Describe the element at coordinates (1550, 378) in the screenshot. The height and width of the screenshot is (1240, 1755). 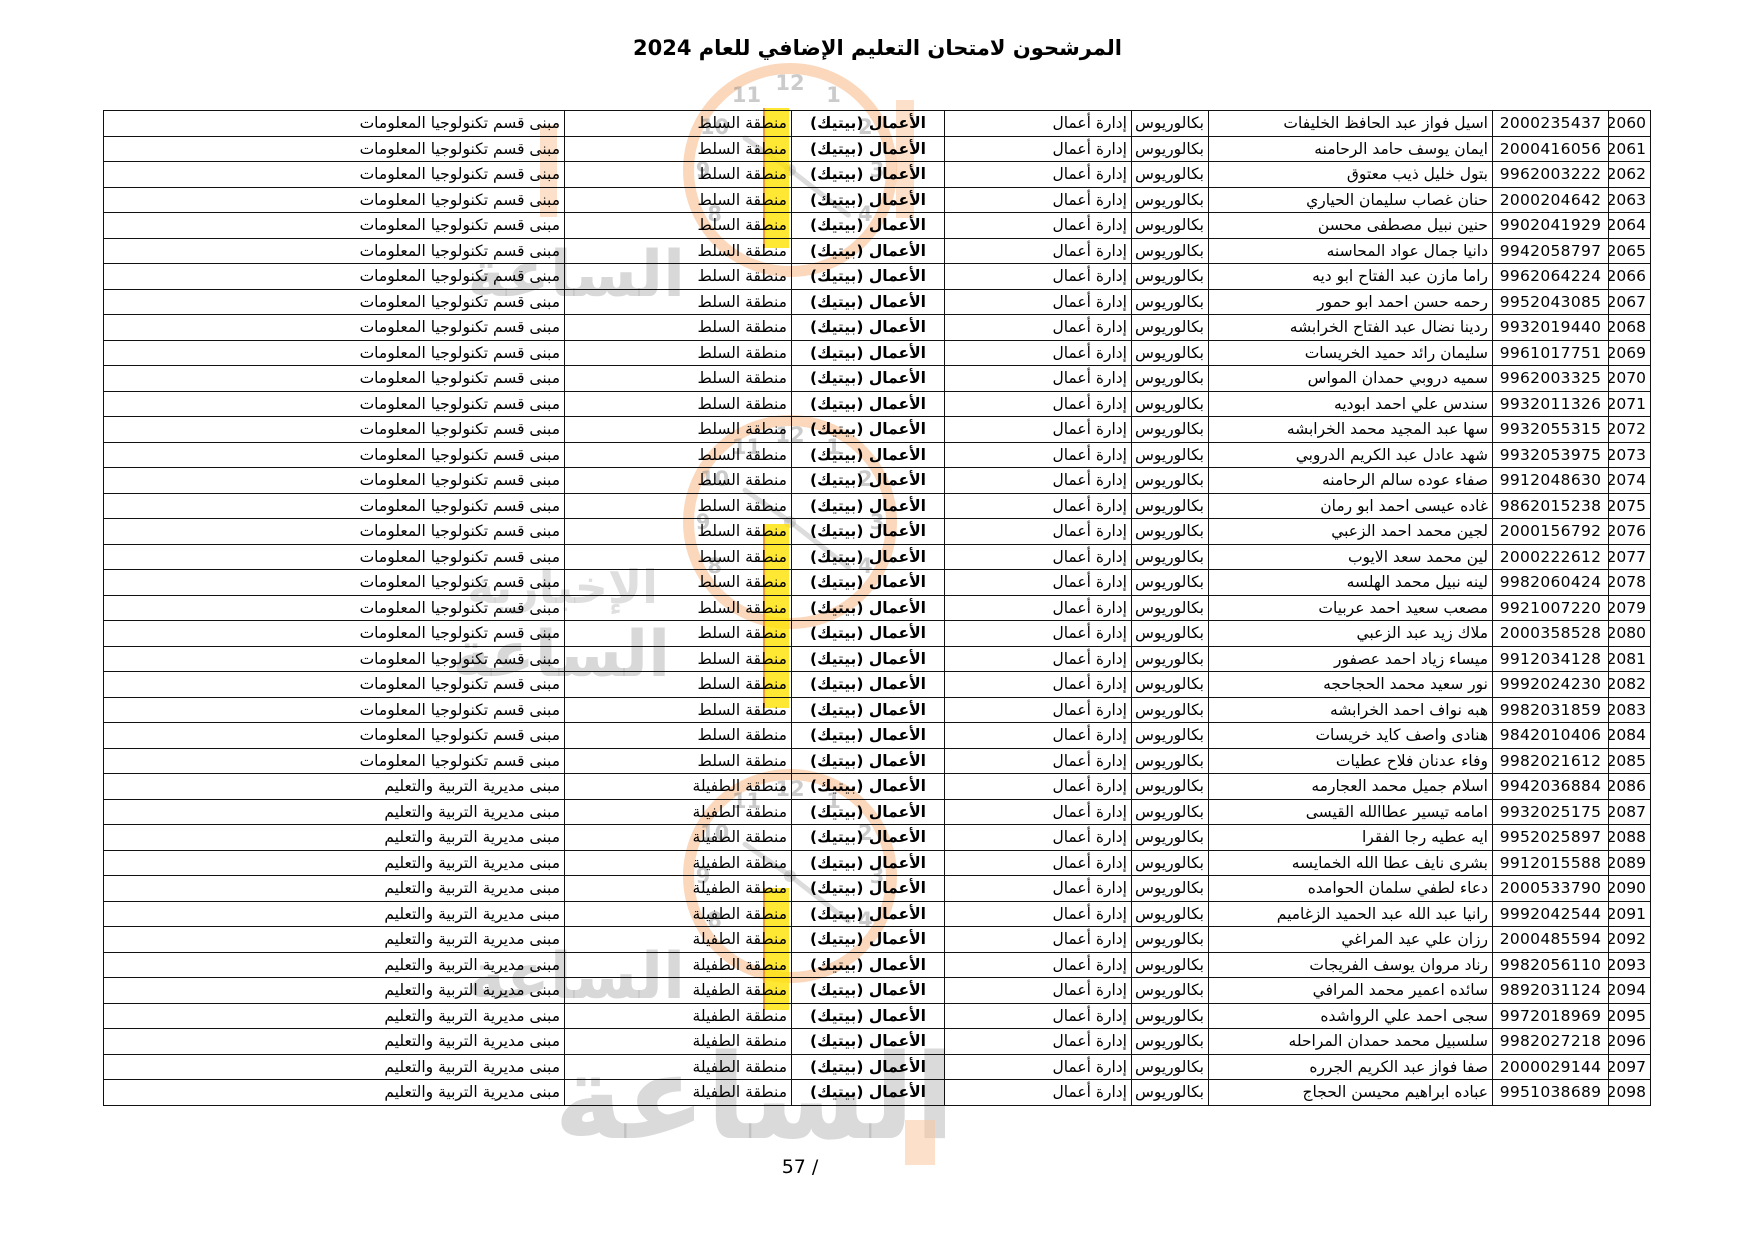
I see `national-id-cell: 9962003325` at that location.